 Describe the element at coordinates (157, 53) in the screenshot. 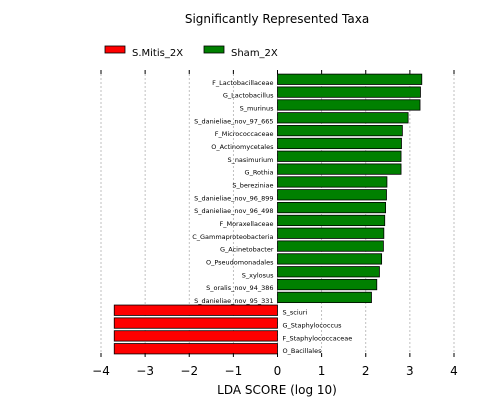

I see `legend-label: S.Mitis_2X` at that location.